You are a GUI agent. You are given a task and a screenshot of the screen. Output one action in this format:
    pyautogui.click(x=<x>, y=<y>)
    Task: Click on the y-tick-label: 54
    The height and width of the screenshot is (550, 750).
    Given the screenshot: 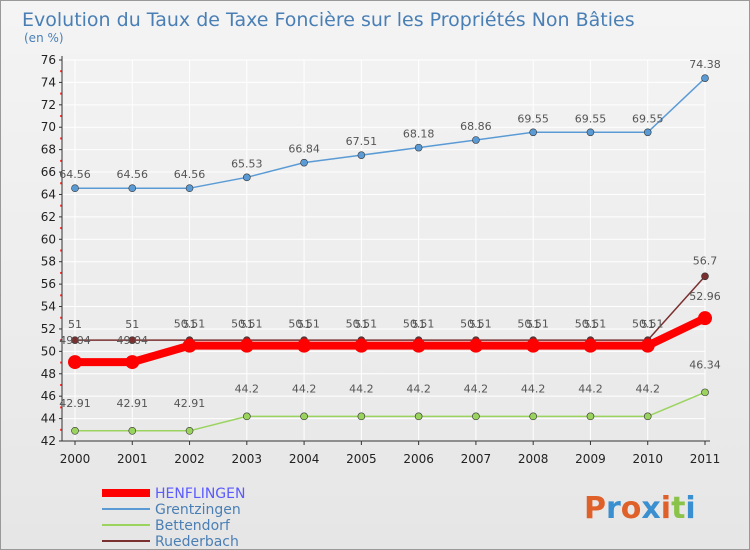 What is the action you would take?
    pyautogui.click(x=48, y=307)
    